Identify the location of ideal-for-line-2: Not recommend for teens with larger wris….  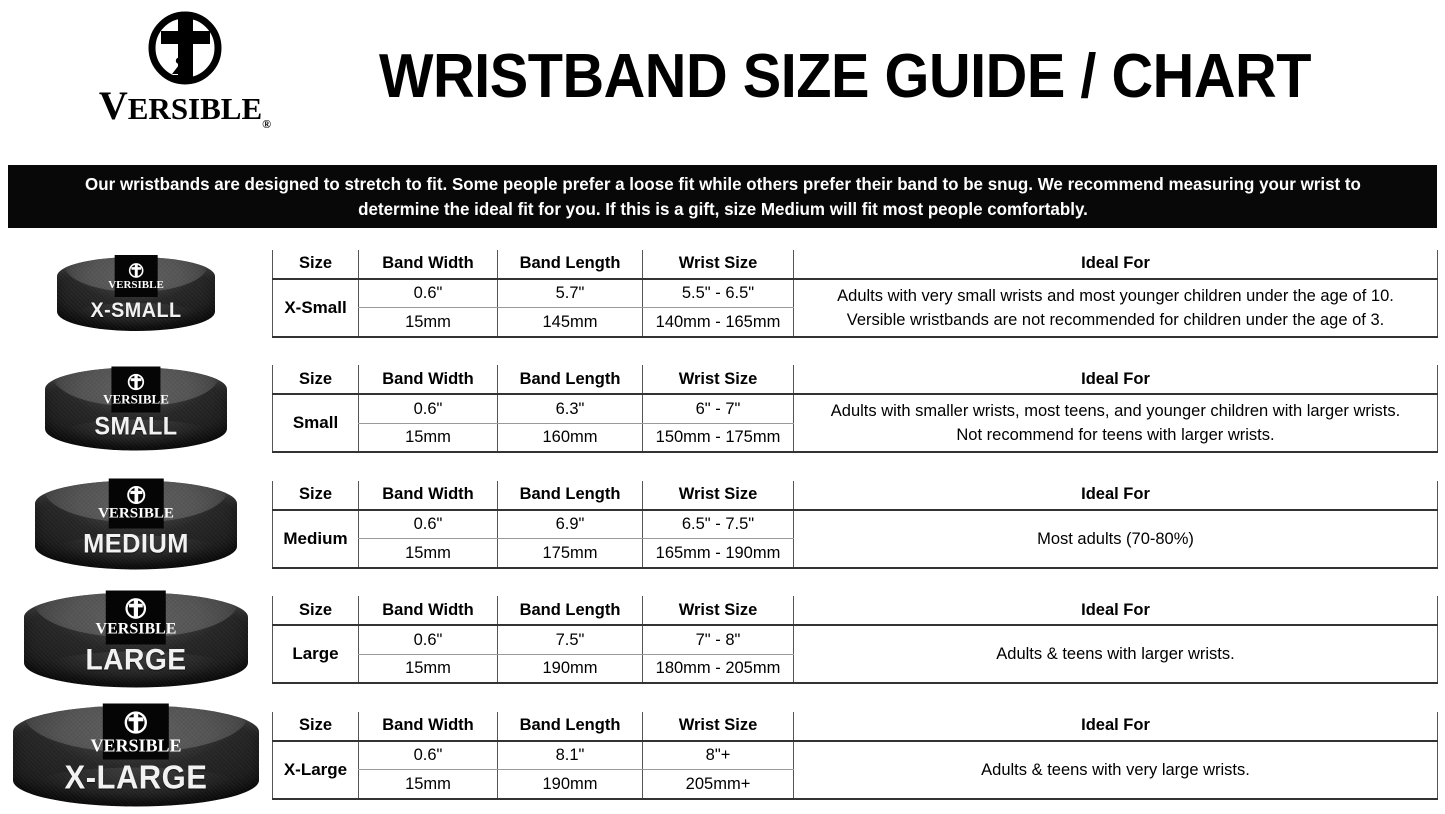
(1115, 435).